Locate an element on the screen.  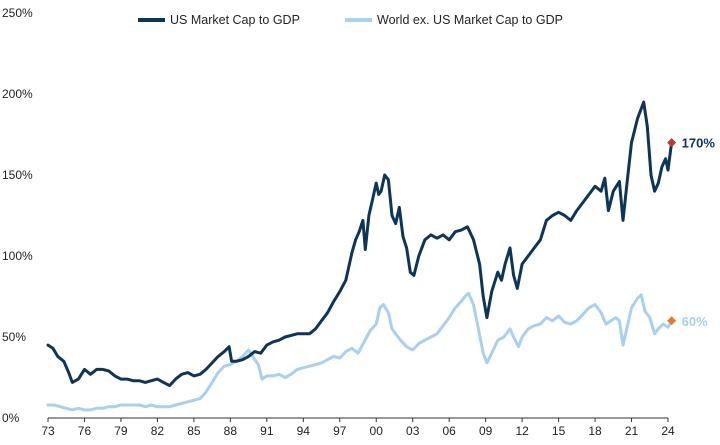
x-tick-label: 91 is located at coordinates (267, 431).